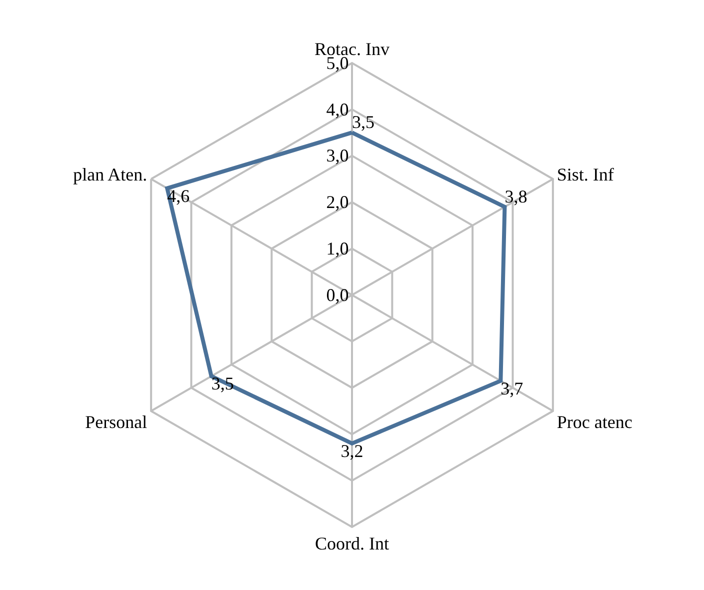  I want to click on spoke-label: Sist. Inf, so click(585, 174).